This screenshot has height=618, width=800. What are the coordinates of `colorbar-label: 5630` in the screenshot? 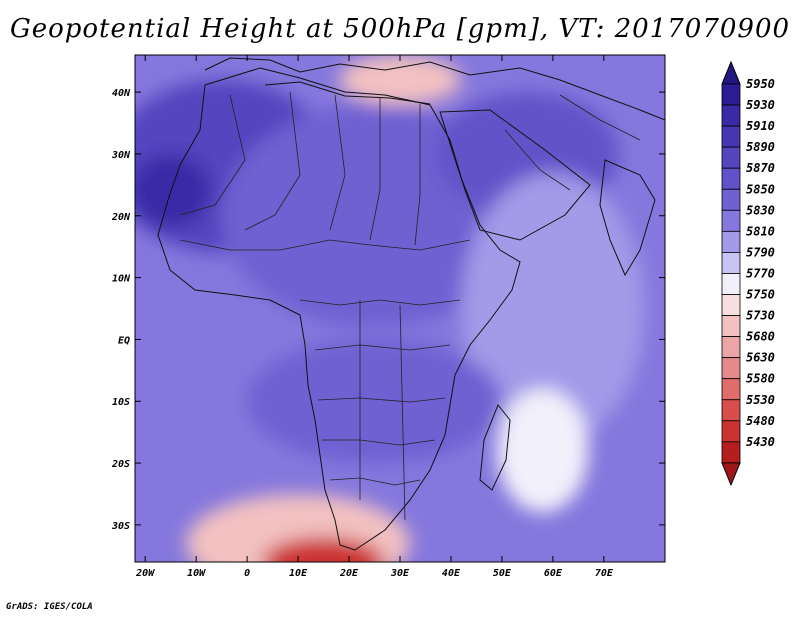 It's located at (760, 358).